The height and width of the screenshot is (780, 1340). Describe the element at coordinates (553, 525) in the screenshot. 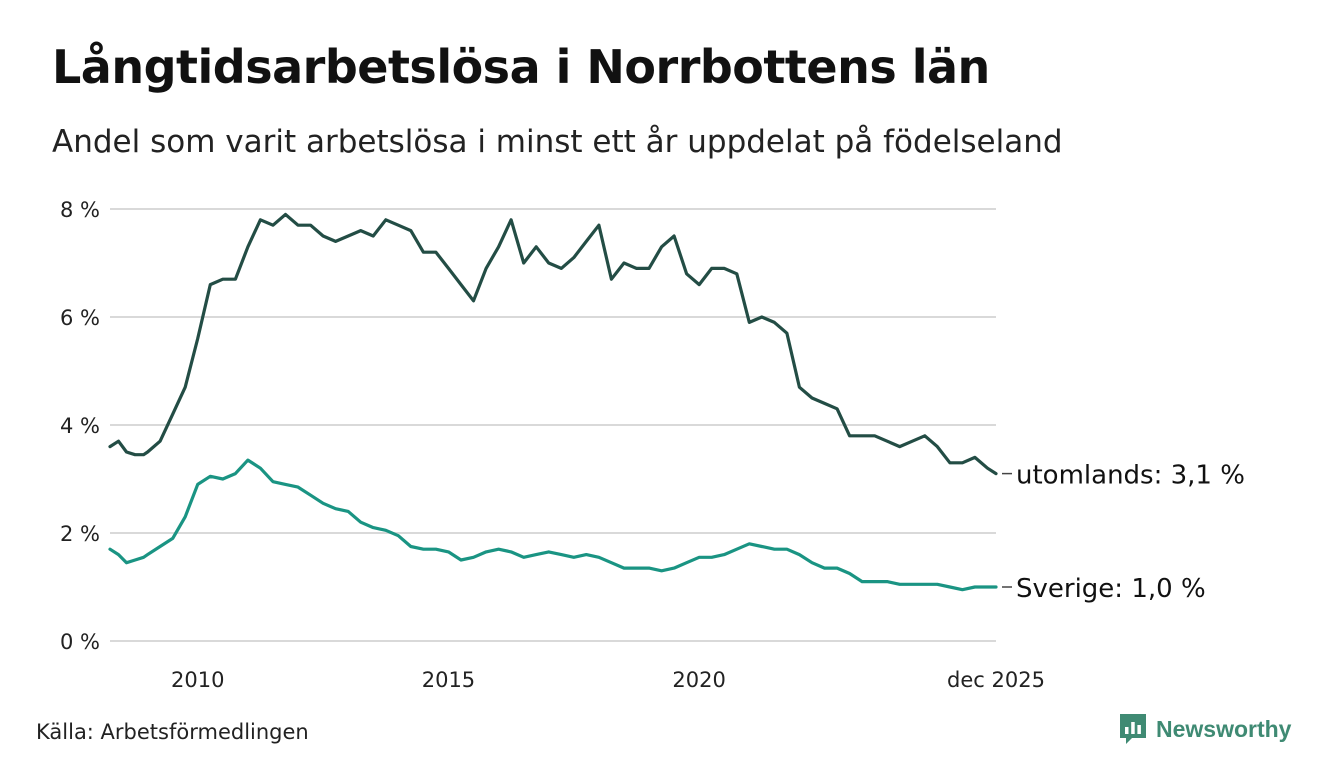

I see `series-line-sverige` at that location.